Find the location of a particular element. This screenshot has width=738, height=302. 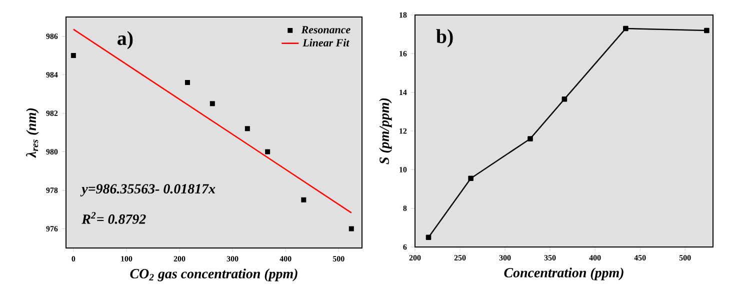

y-axis-title: λ$_{res}$ (nm) is located at coordinates (32, 133).